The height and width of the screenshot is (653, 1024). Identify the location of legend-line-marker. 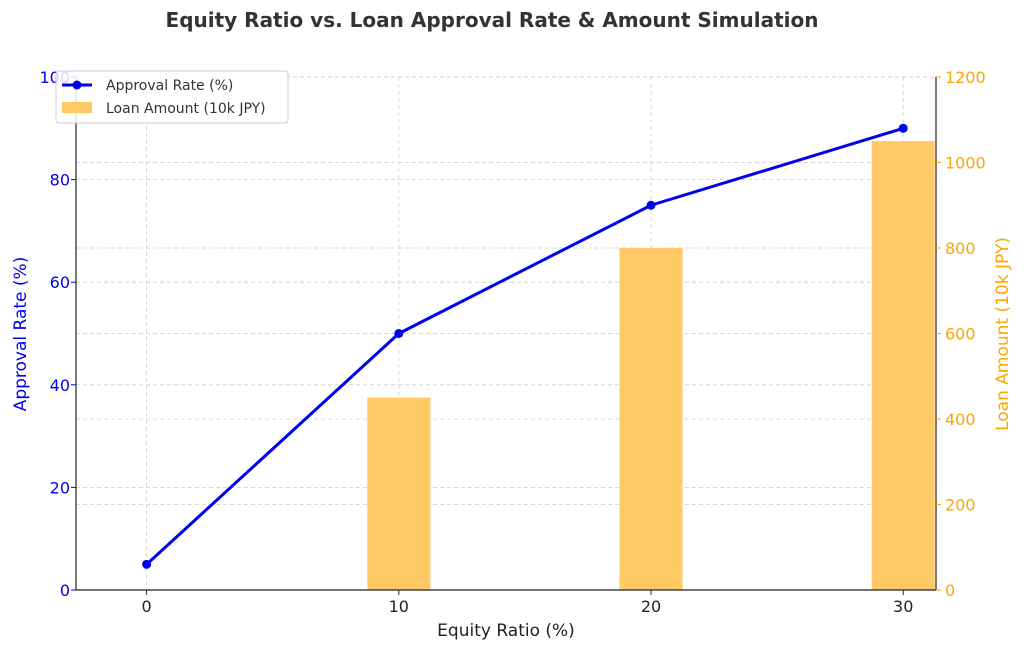
(77, 85).